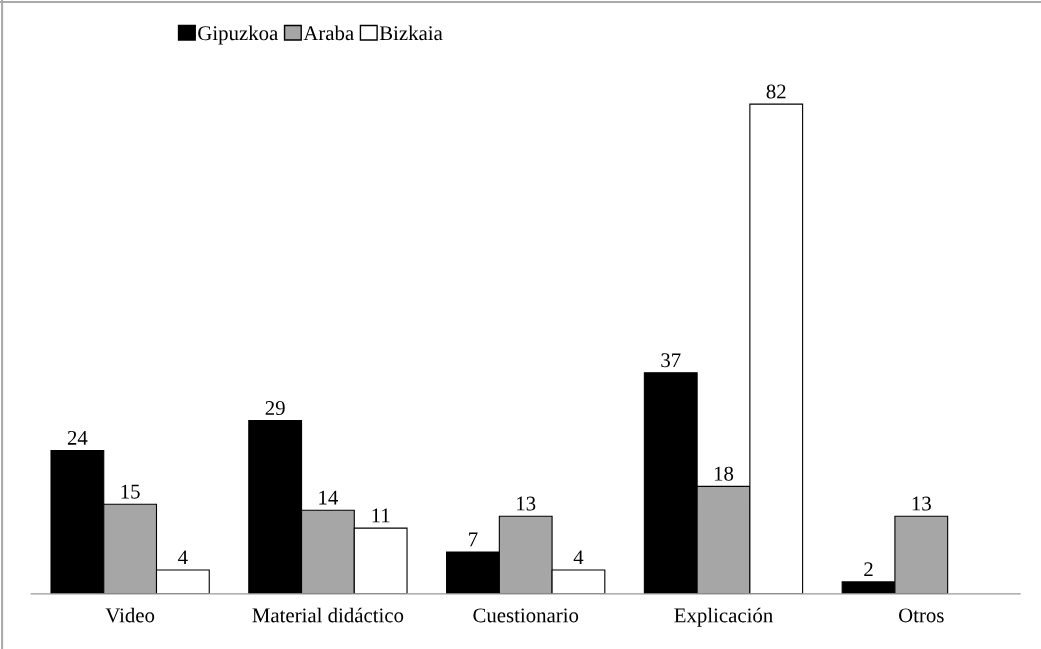 The width and height of the screenshot is (1041, 649). What do you see at coordinates (921, 615) in the screenshot?
I see `x-tick-label: Otros` at bounding box center [921, 615].